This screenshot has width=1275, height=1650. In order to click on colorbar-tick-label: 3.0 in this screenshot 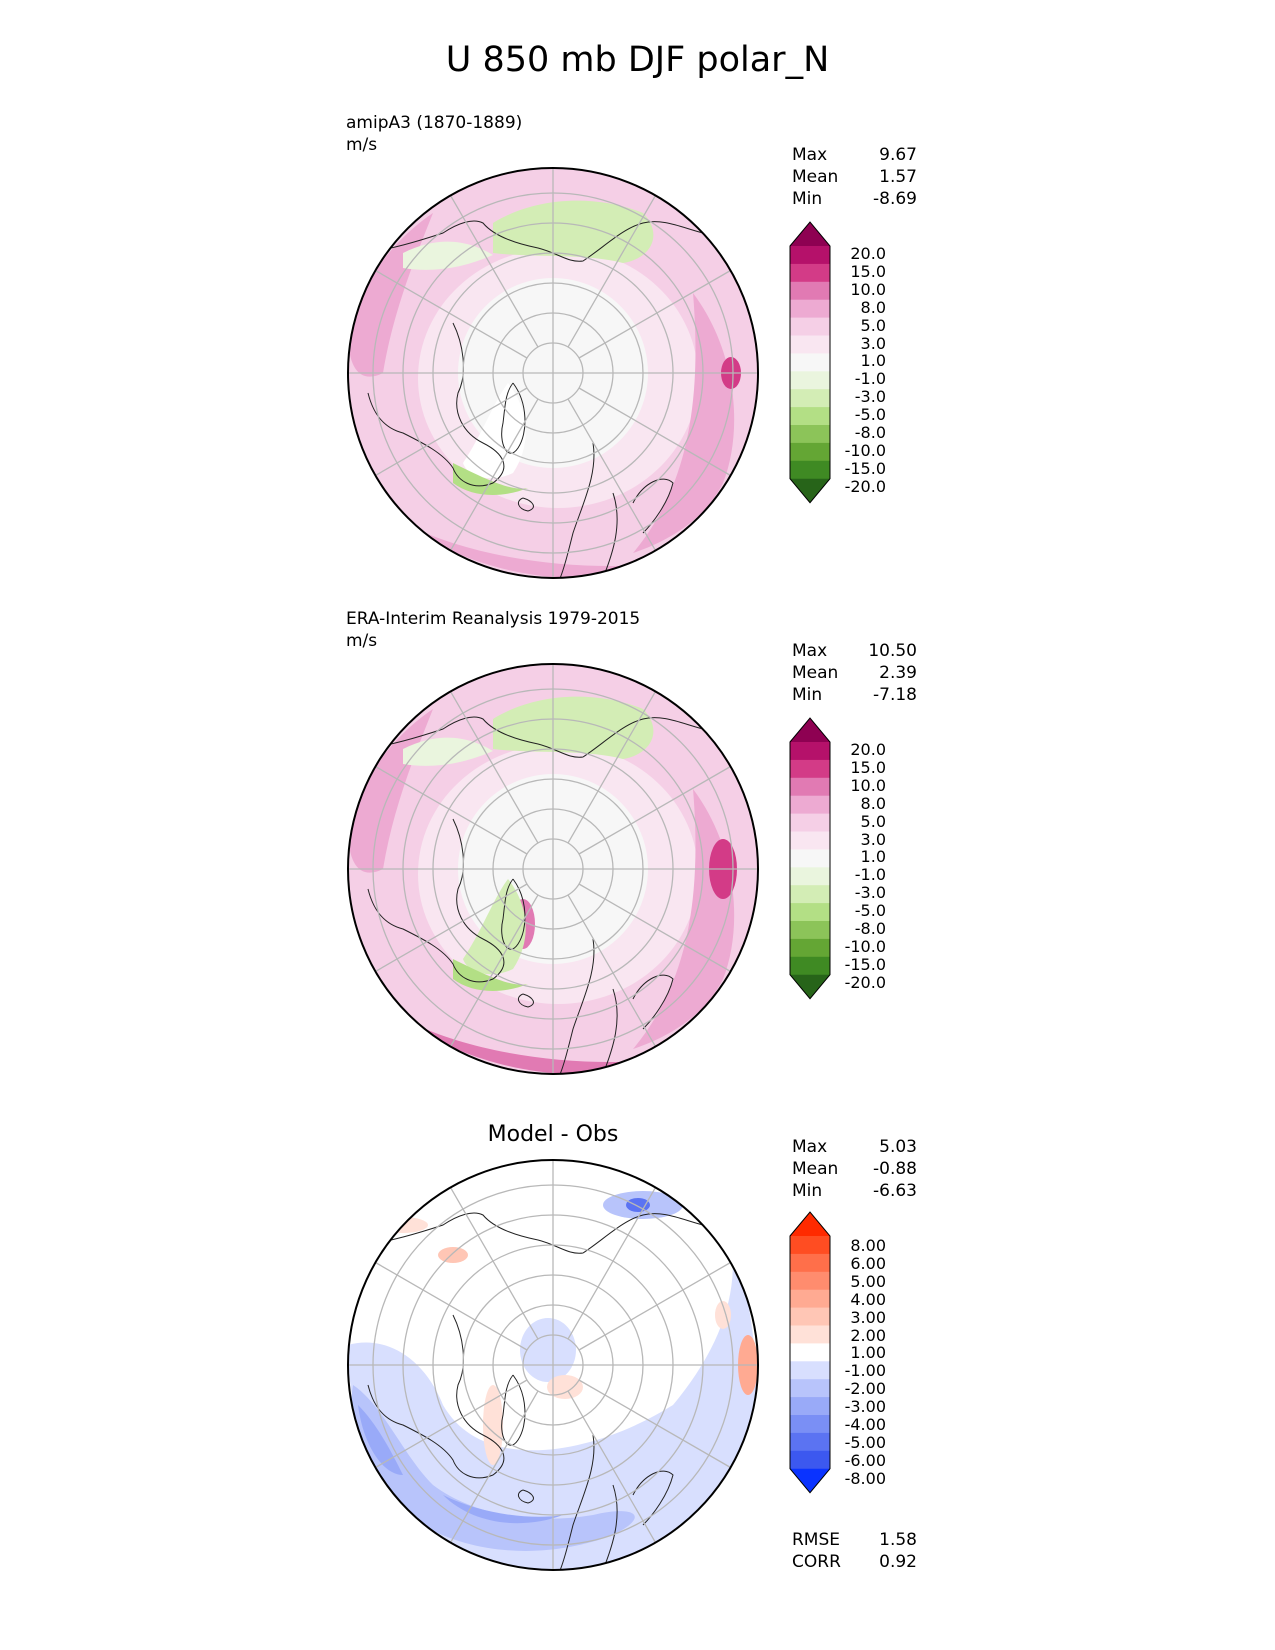, I will do `click(873, 343)`.